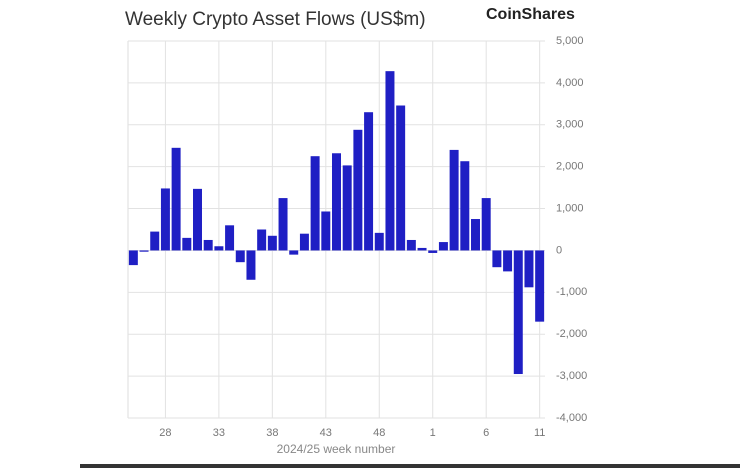 The image size is (740, 473). What do you see at coordinates (570, 208) in the screenshot?
I see `y-tick-label: 1,000` at bounding box center [570, 208].